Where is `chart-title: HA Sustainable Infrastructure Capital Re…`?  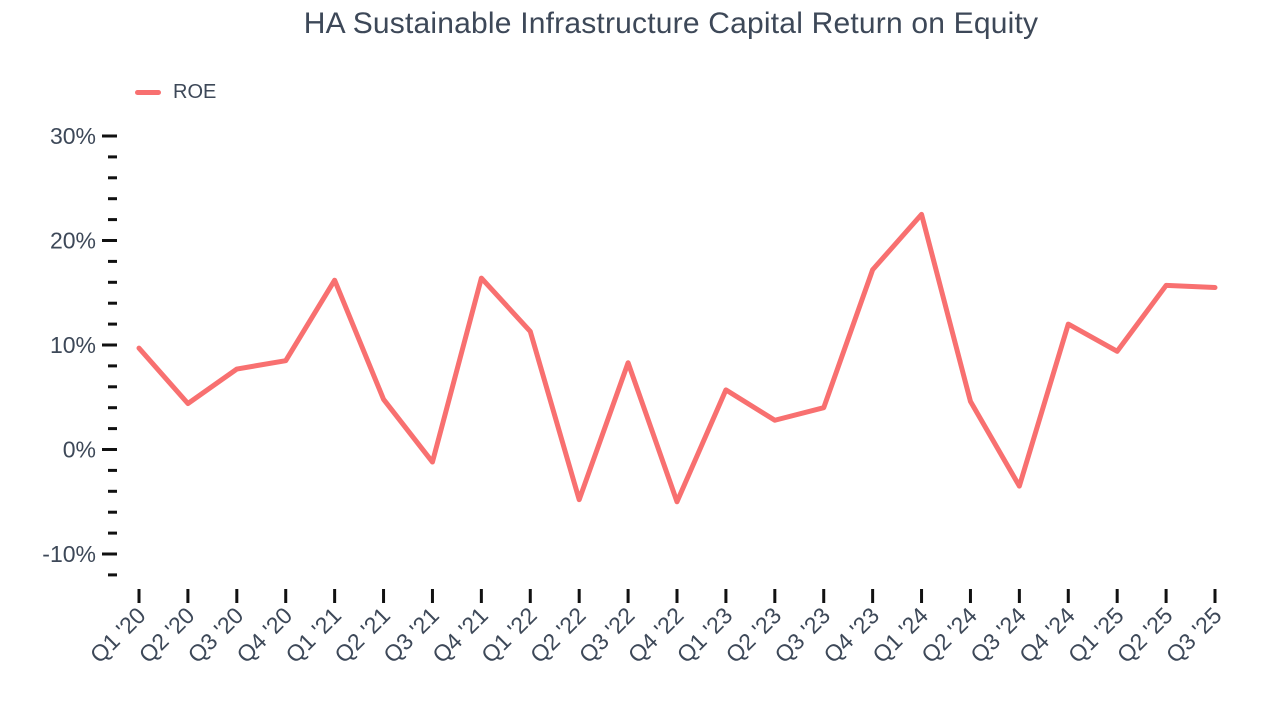
chart-title: HA Sustainable Infrastructure Capital Re… is located at coordinates (671, 23).